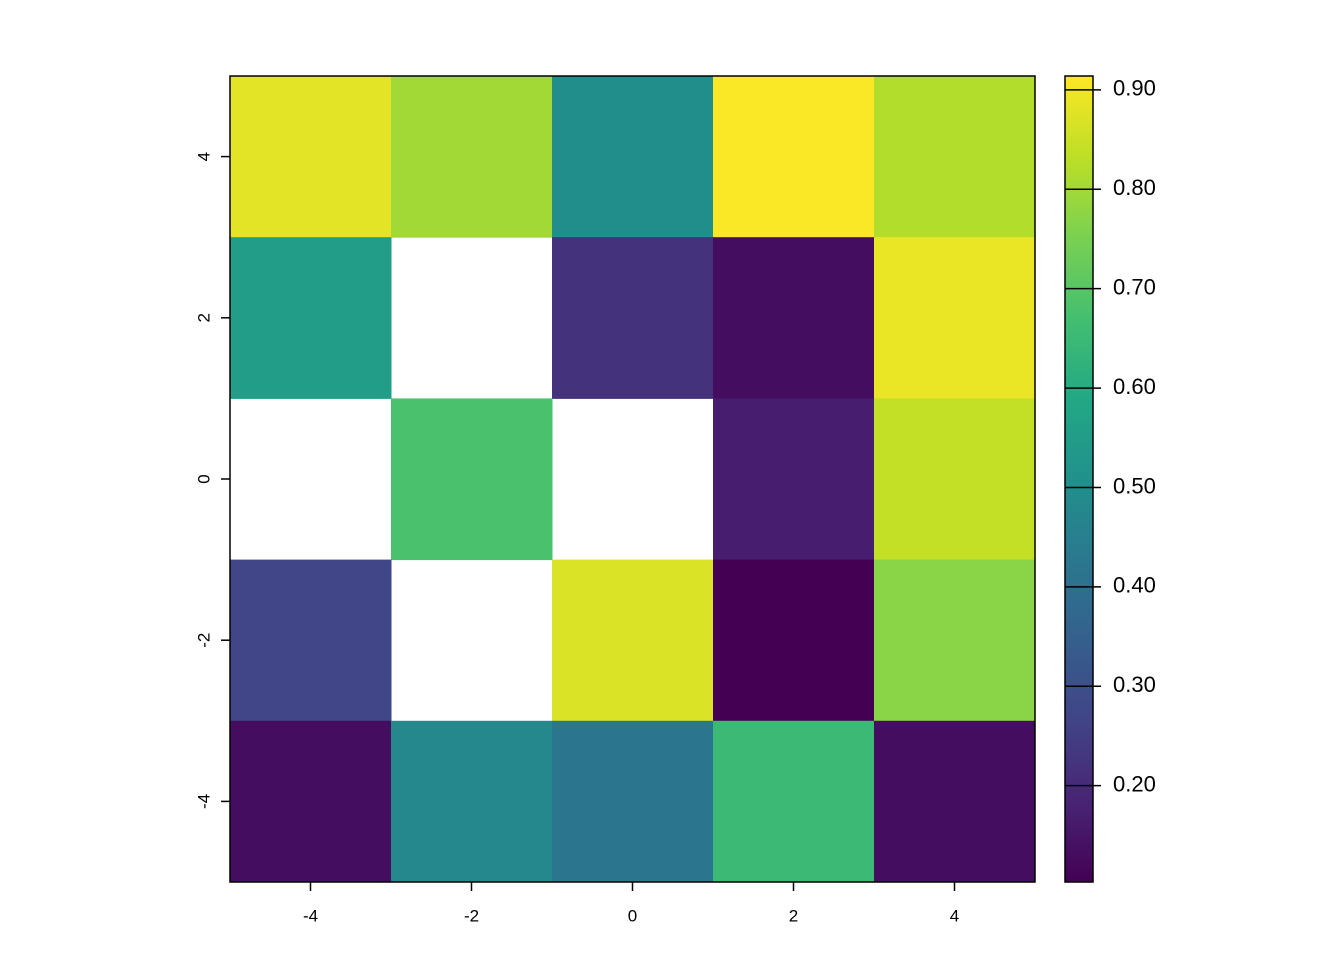 This screenshot has width=1344, height=965. Describe the element at coordinates (1134, 88) in the screenshot. I see `colorbar-tick-label: 0.90` at that location.